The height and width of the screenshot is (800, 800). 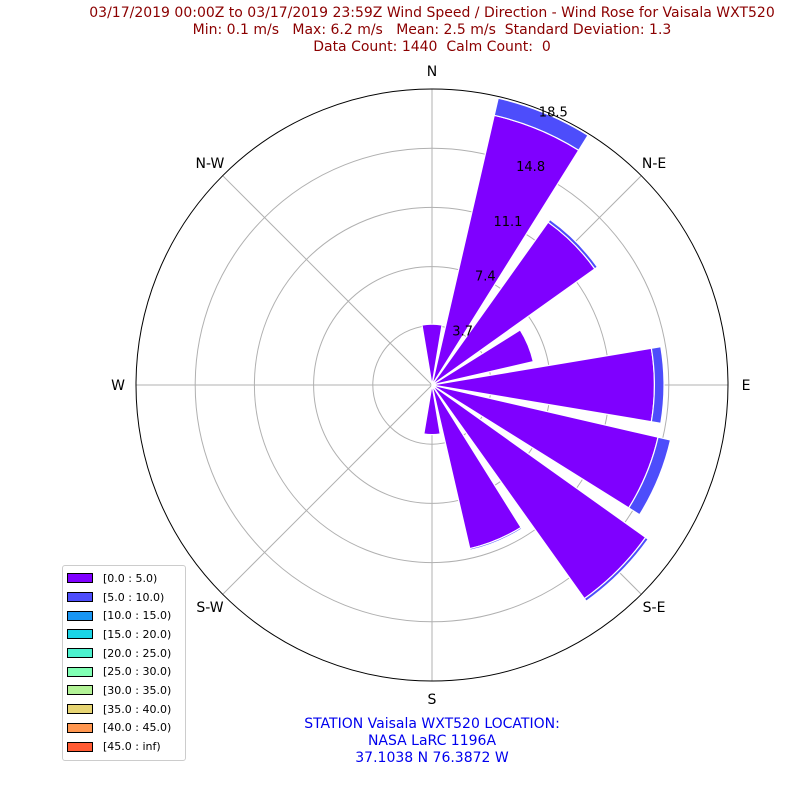 What do you see at coordinates (137, 616) in the screenshot?
I see `legend-label: [10.0 : 15.0)` at bounding box center [137, 616].